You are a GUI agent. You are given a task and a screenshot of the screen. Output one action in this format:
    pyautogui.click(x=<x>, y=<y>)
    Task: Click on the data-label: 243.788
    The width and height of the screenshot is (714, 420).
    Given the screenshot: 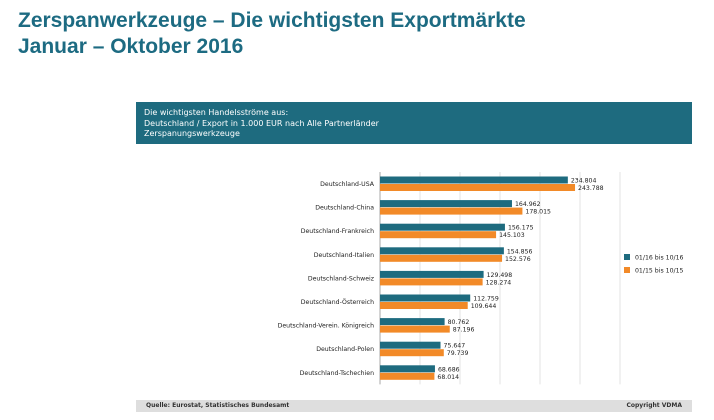 What is the action you would take?
    pyautogui.click(x=591, y=188)
    